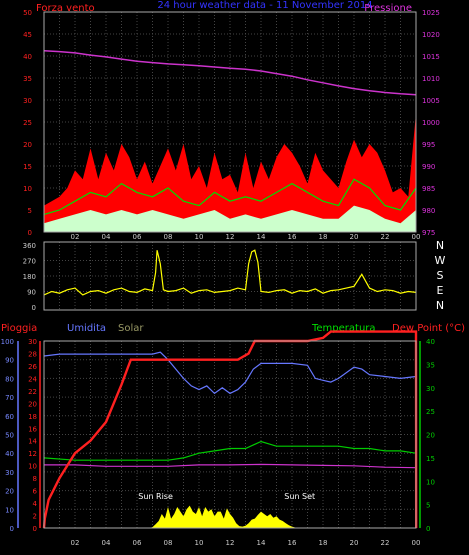 The image size is (469, 555). What do you see at coordinates (430, 342) in the screenshot?
I see `chart3-right-tick-label: 40` at bounding box center [430, 342].